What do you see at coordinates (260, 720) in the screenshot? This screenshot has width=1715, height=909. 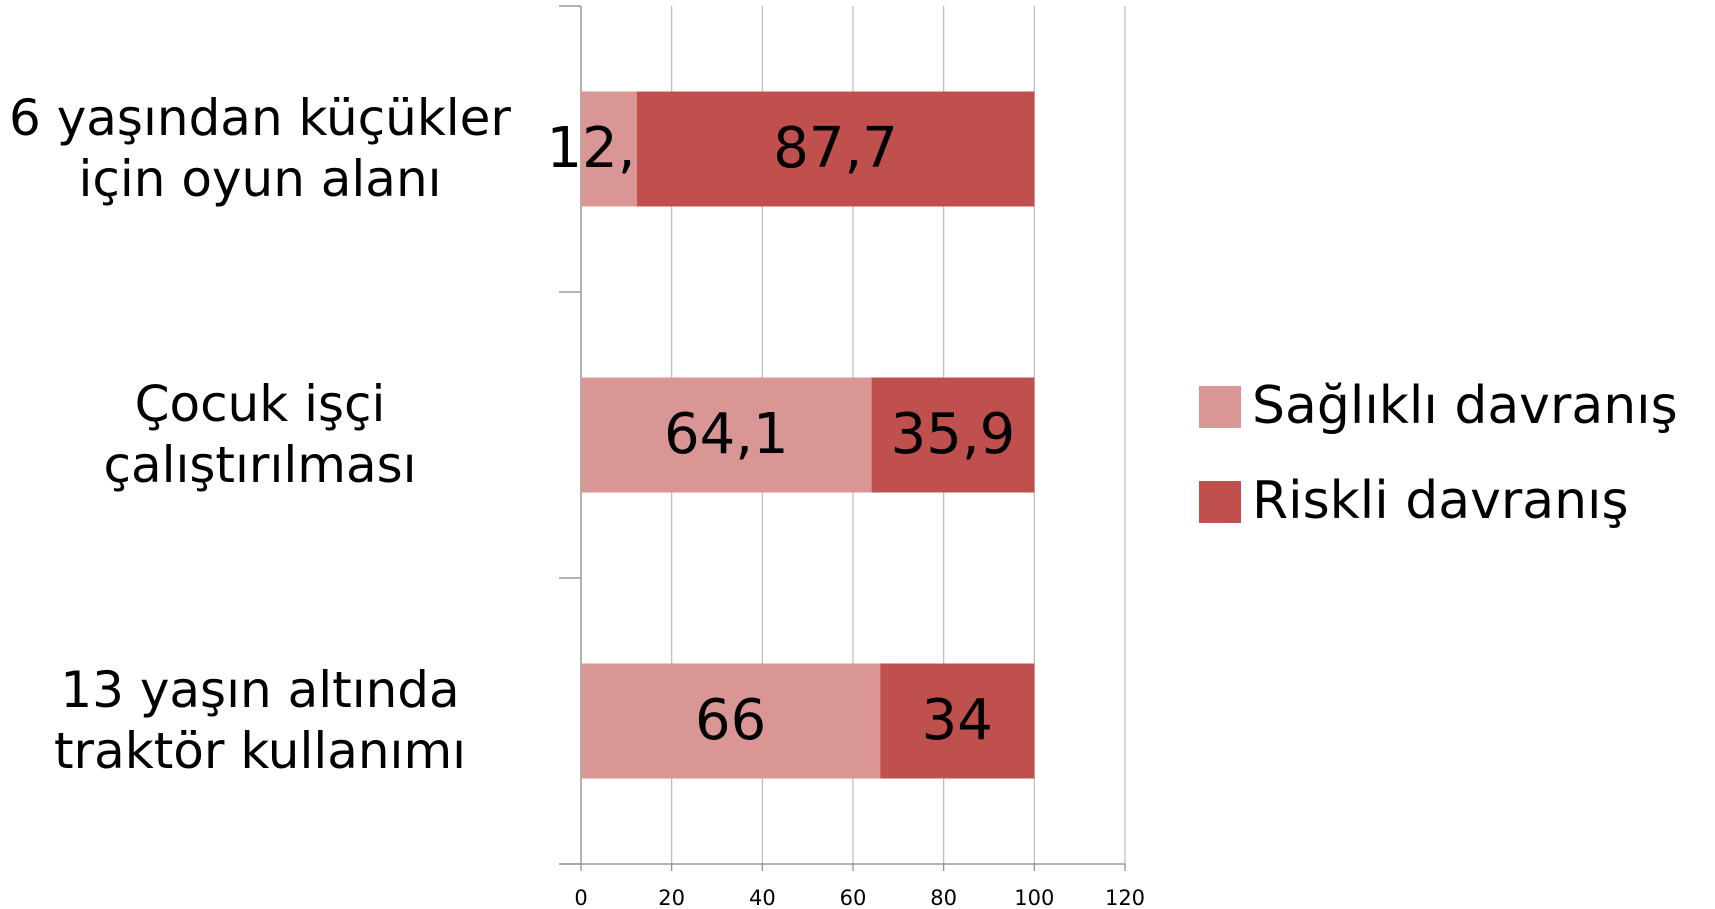 I see `y-tick-label: 13 yaşın altında traktör kullanımı` at bounding box center [260, 720].